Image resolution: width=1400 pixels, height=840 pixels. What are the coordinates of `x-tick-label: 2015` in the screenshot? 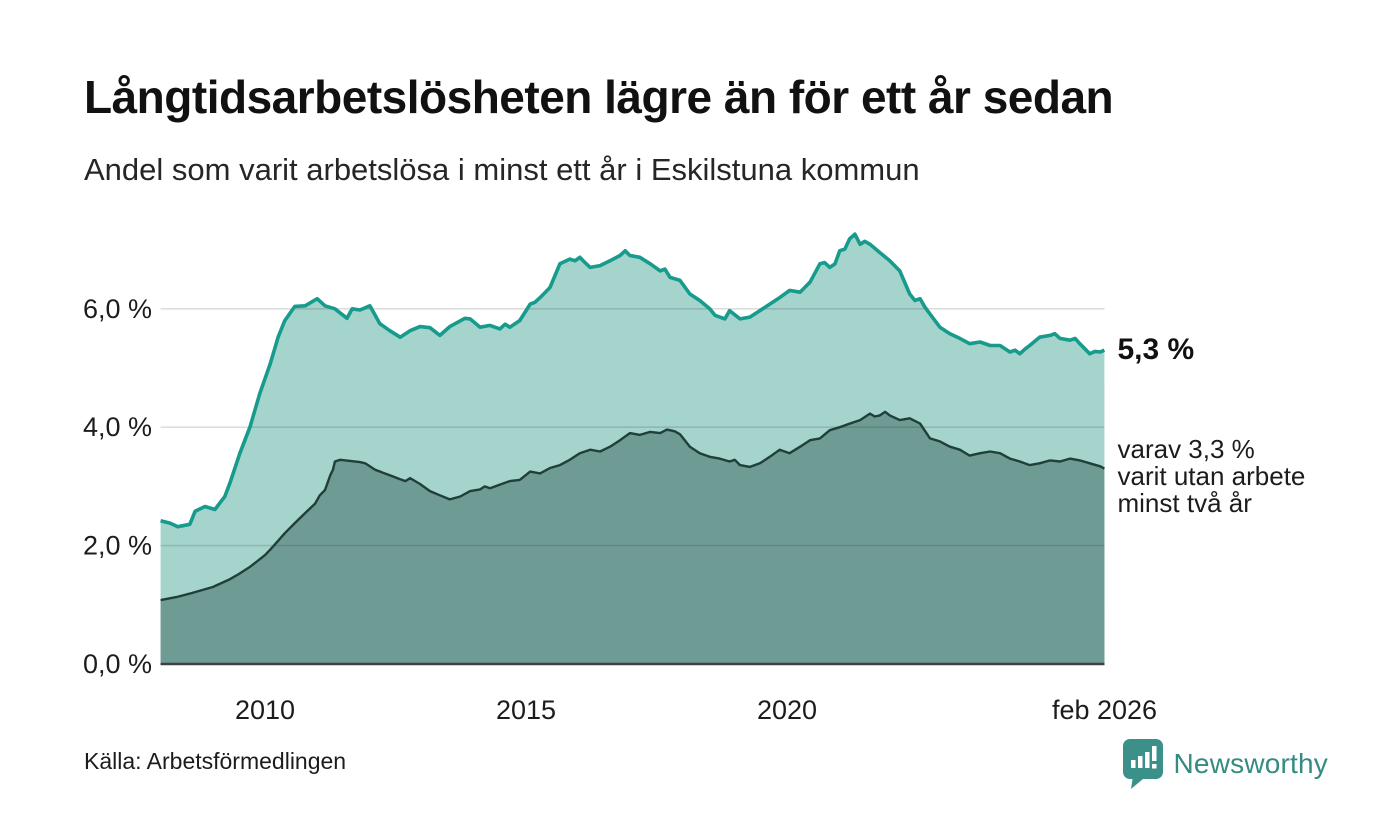 It's located at (526, 710).